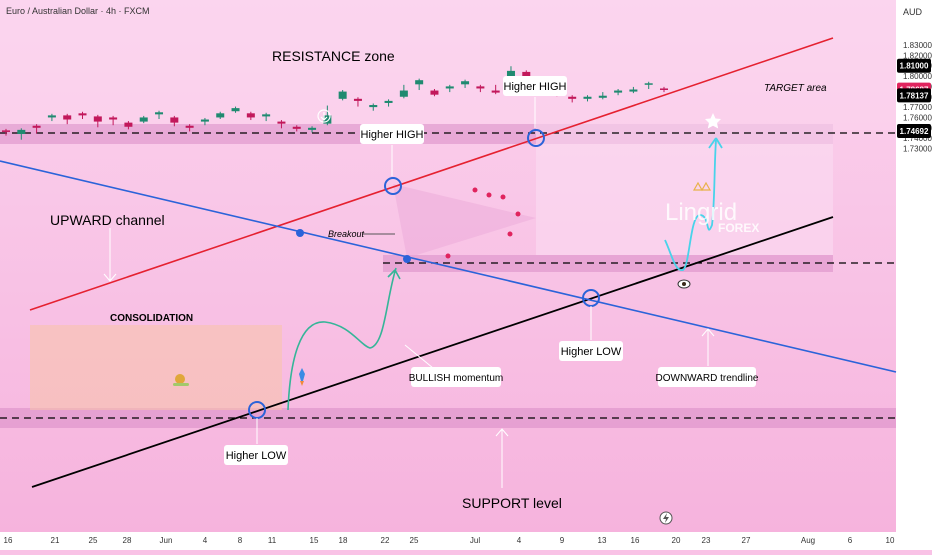 This screenshot has height=555, width=932. I want to click on label-consolidation: CONSOLIDATION, so click(151, 318).